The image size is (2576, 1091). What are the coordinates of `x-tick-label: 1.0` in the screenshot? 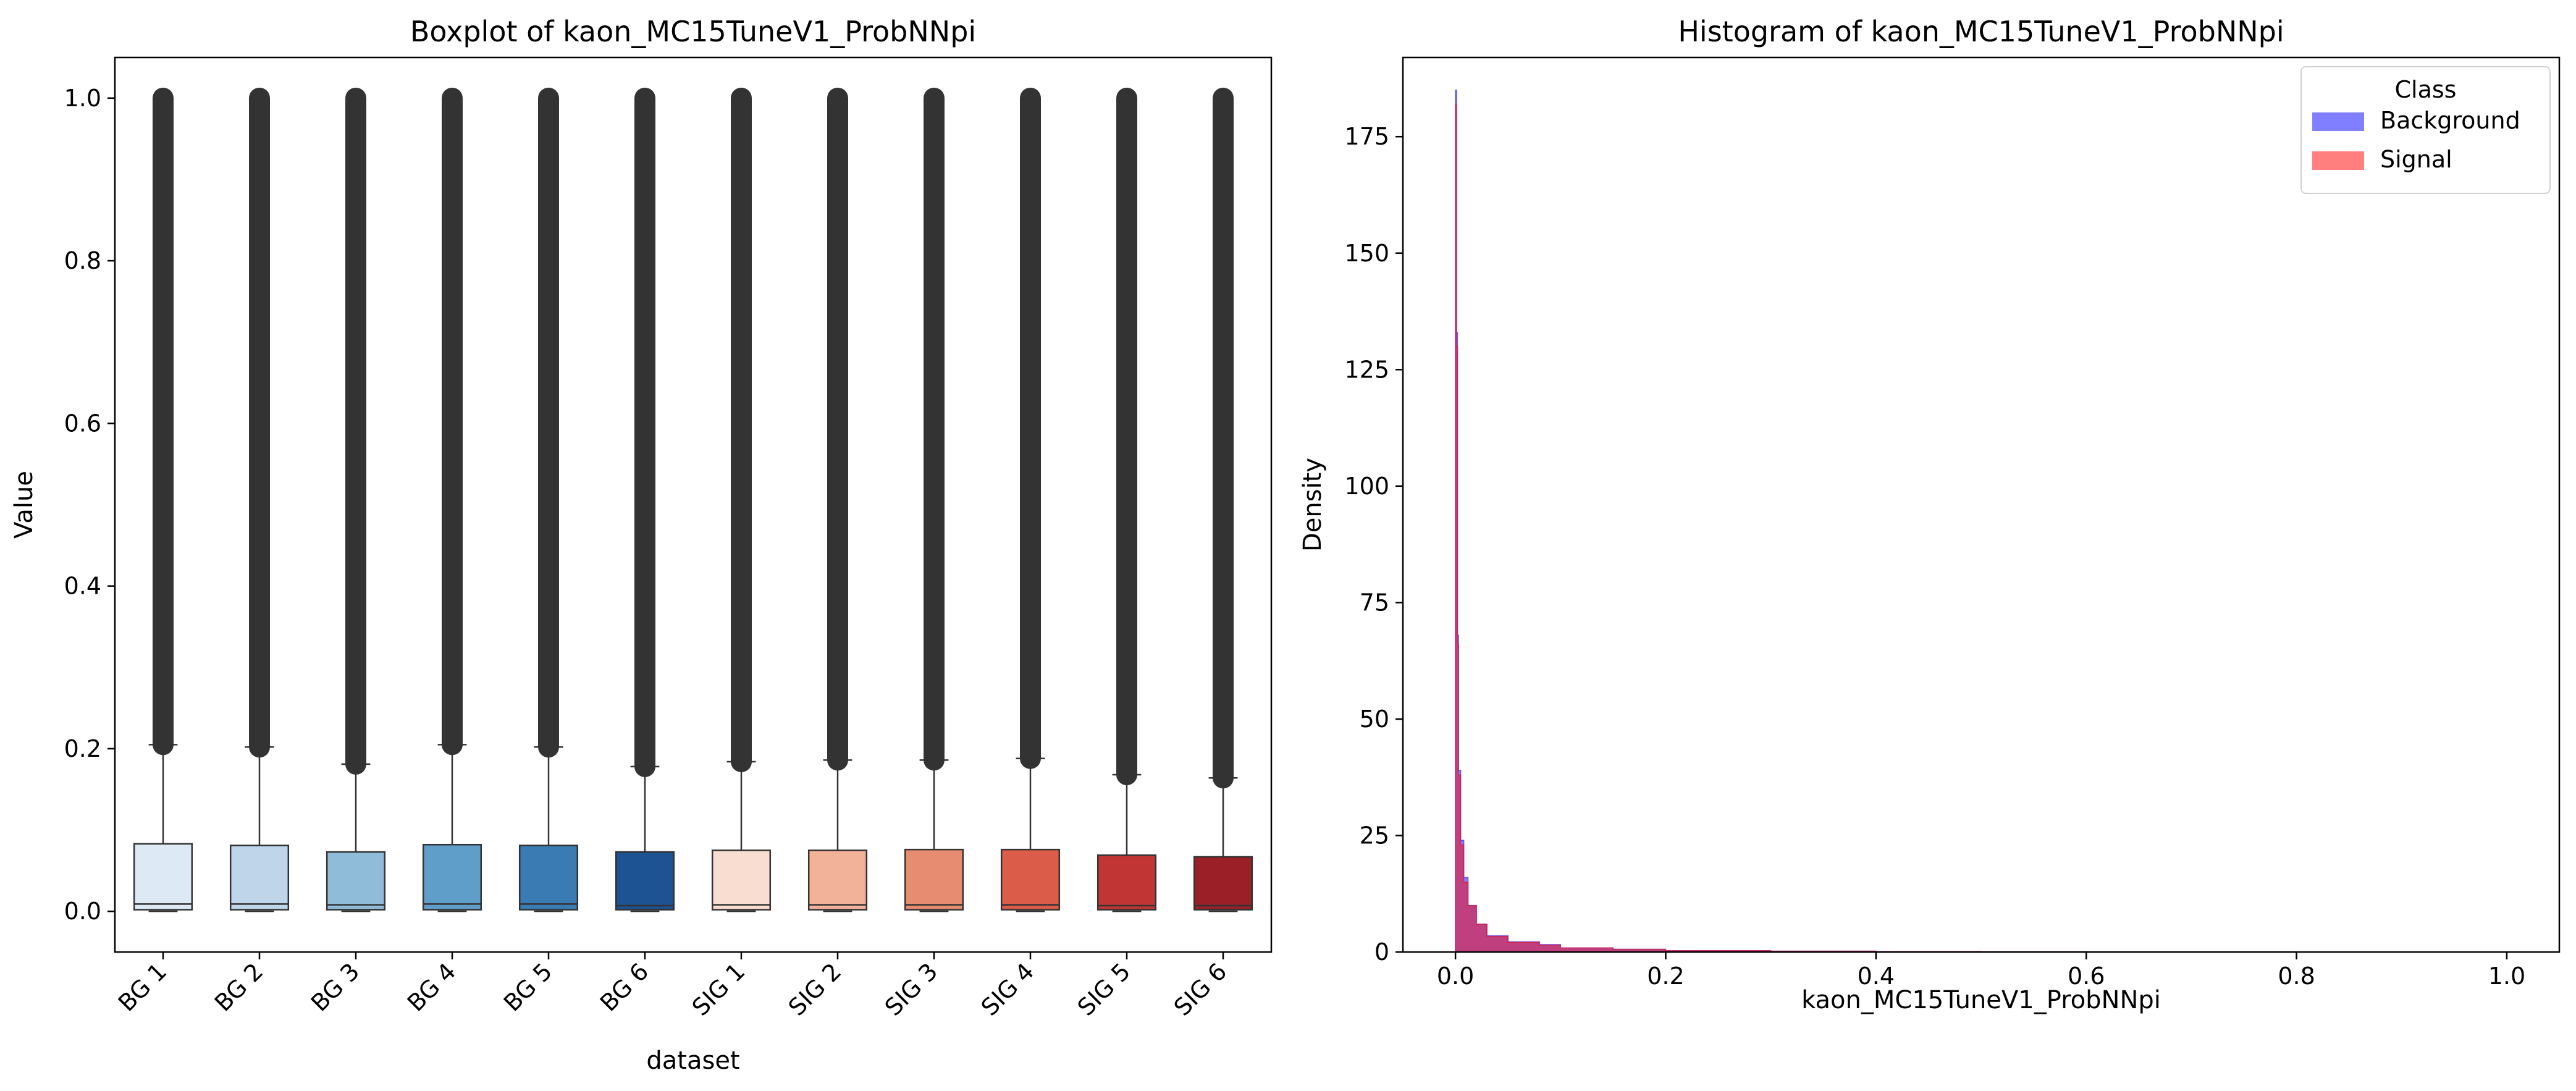 It's located at (2506, 976).